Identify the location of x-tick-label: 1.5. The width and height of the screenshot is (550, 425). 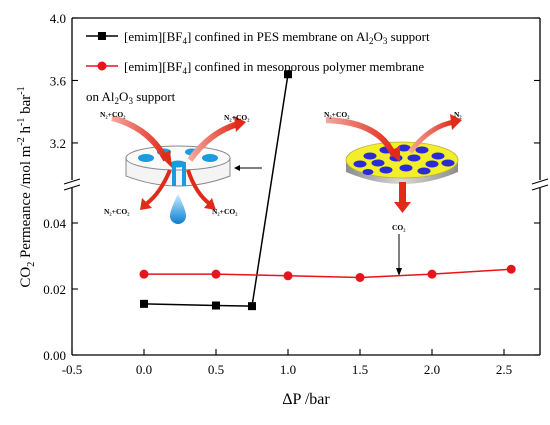
(360, 369).